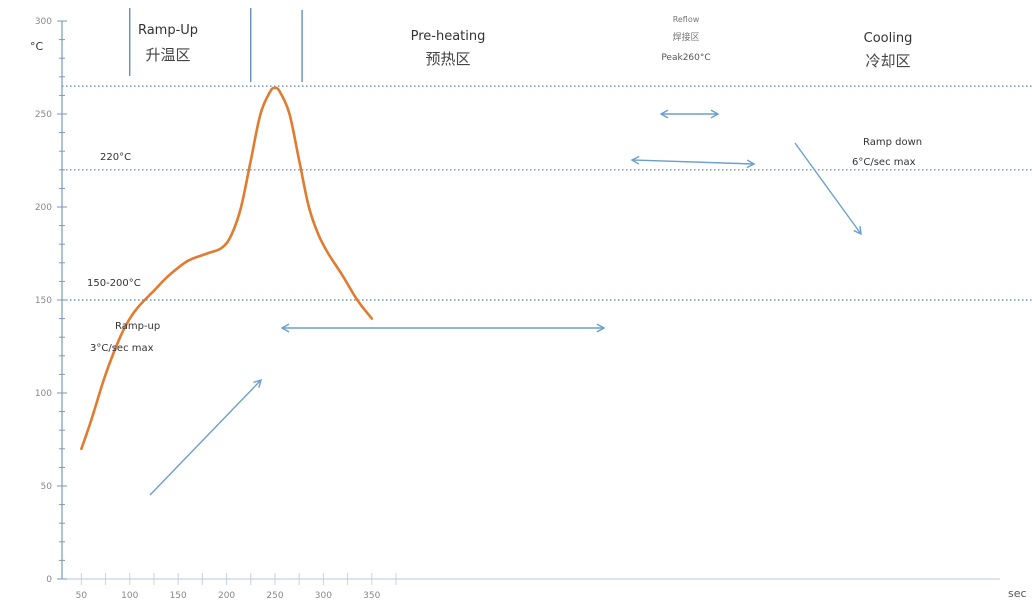  Describe the element at coordinates (686, 19) in the screenshot. I see `zone-reflow-title: Reflow` at that location.